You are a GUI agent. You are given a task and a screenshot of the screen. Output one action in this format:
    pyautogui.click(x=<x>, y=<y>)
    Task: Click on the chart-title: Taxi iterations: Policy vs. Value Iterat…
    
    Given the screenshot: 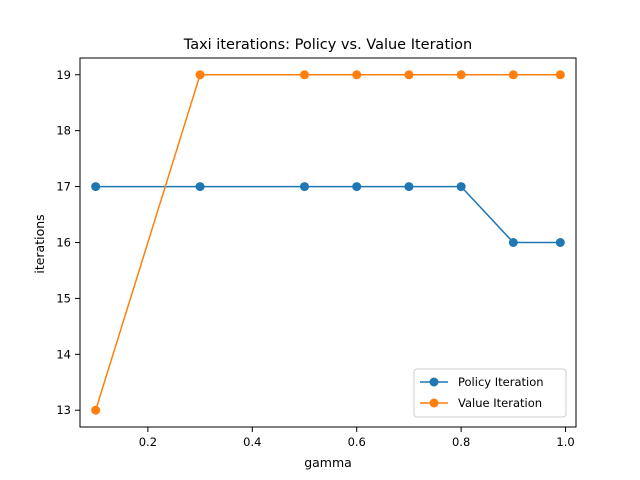 What is the action you would take?
    pyautogui.click(x=327, y=45)
    